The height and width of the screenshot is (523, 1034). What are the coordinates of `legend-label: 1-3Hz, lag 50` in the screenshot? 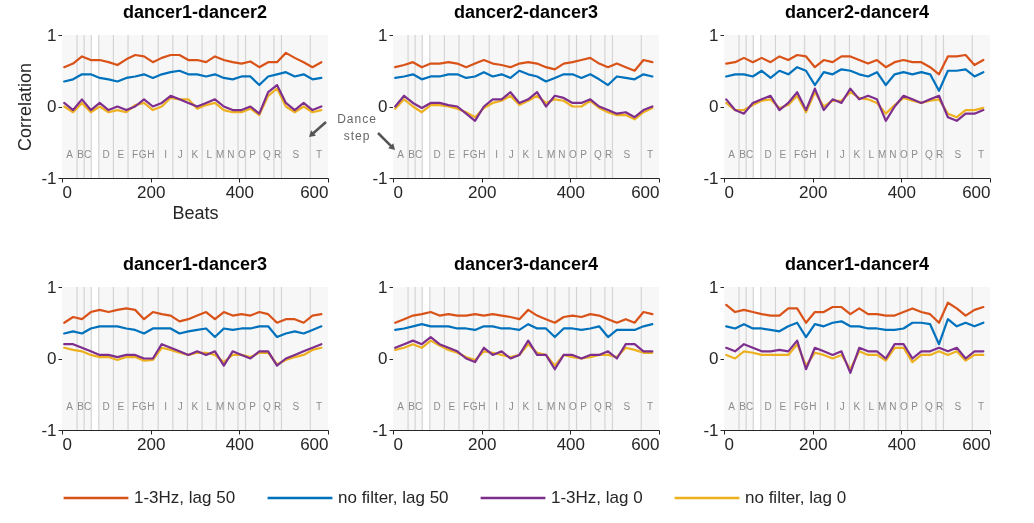 It's located at (185, 497).